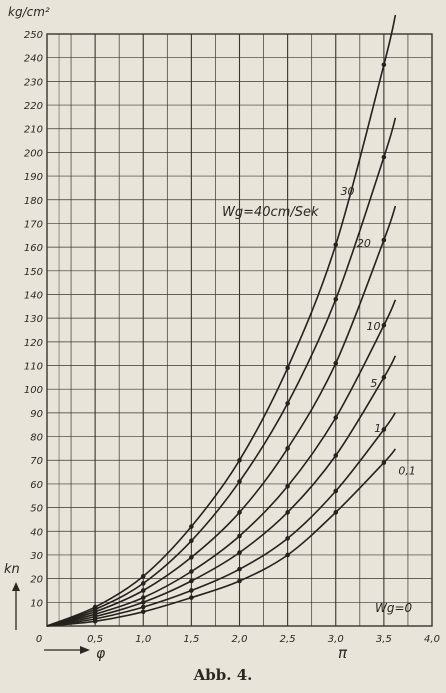 Image resolution: width=446 pixels, height=693 pixels. I want to click on y-tick-label: 20, so click(36, 580).